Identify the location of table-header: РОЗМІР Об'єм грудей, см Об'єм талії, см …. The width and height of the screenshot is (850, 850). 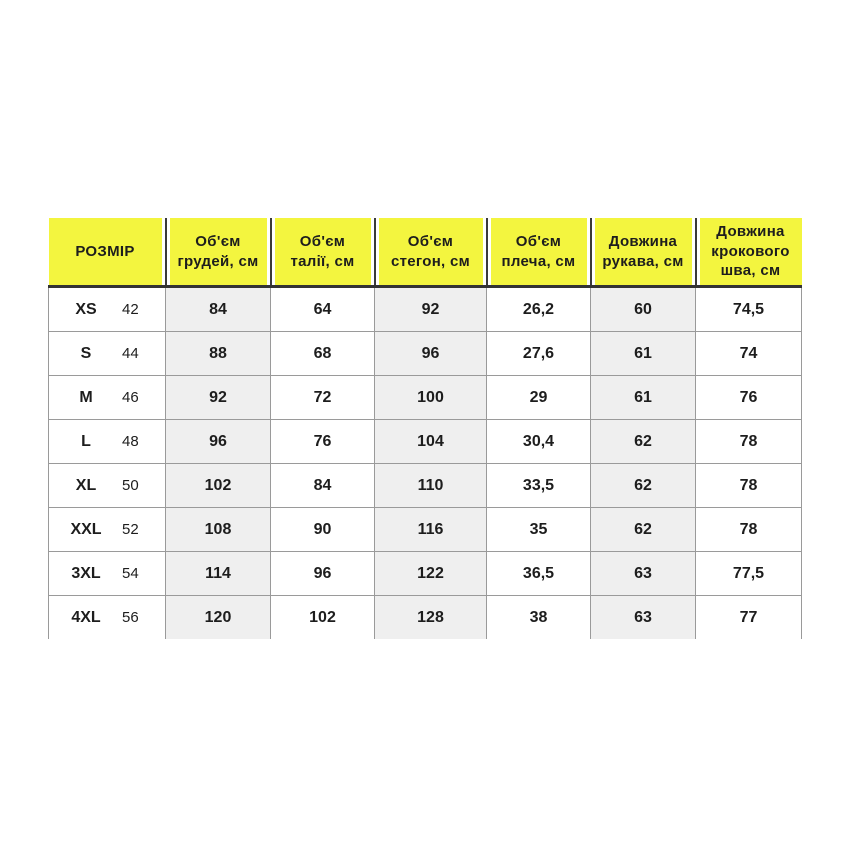
(425, 253).